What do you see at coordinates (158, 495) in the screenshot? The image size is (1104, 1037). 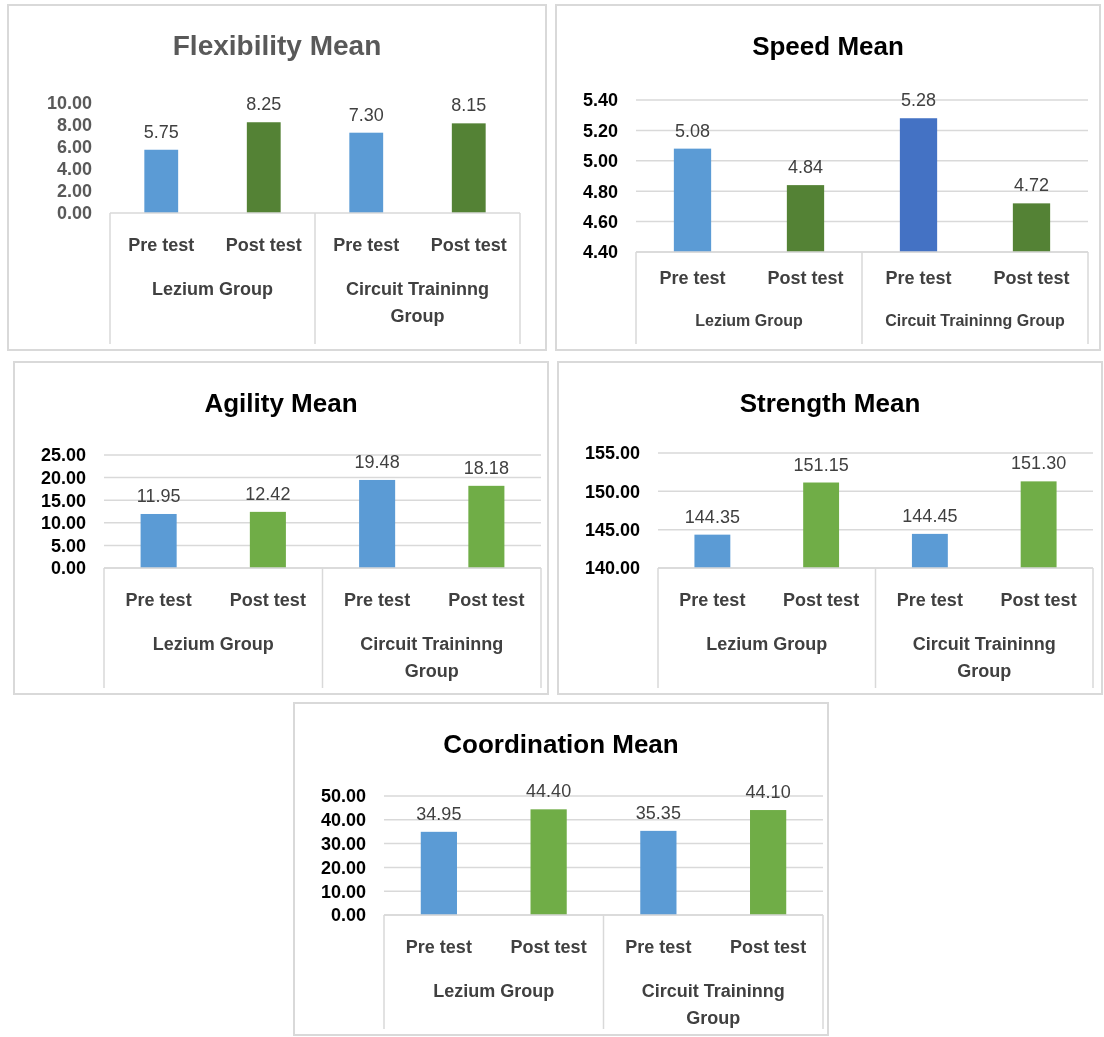 I see `data-label: 11.95` at bounding box center [158, 495].